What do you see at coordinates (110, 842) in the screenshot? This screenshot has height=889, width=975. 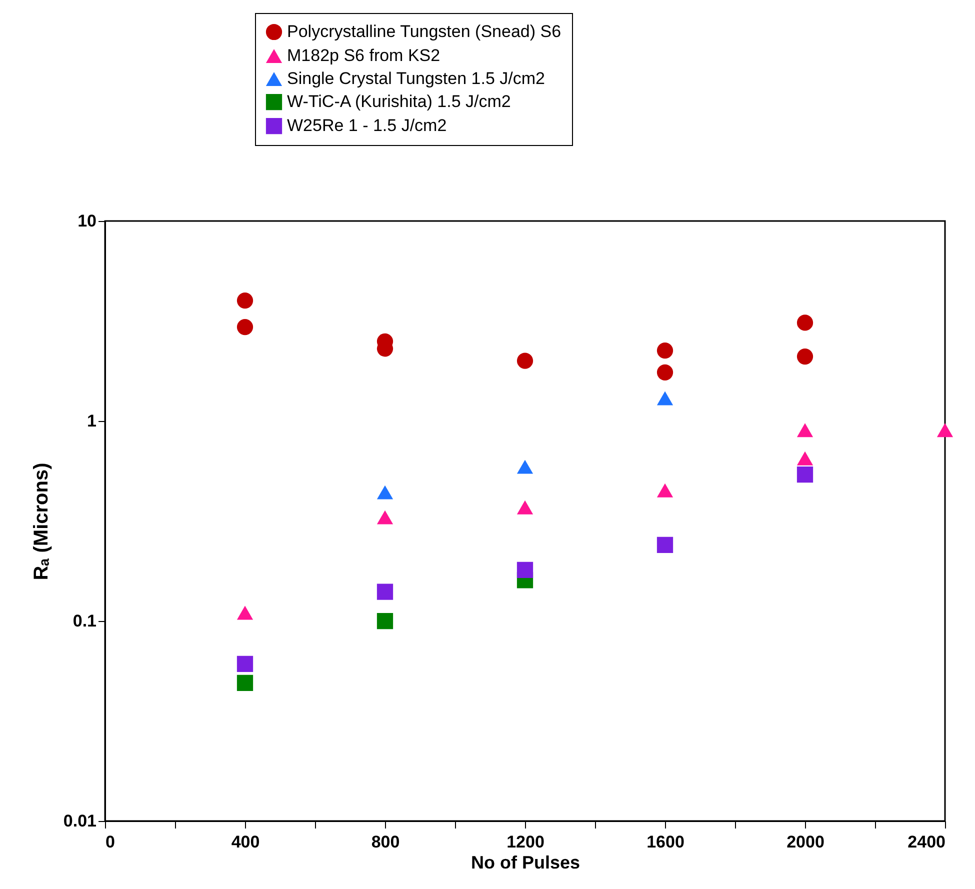 I see `x-tick-label: 0` at bounding box center [110, 842].